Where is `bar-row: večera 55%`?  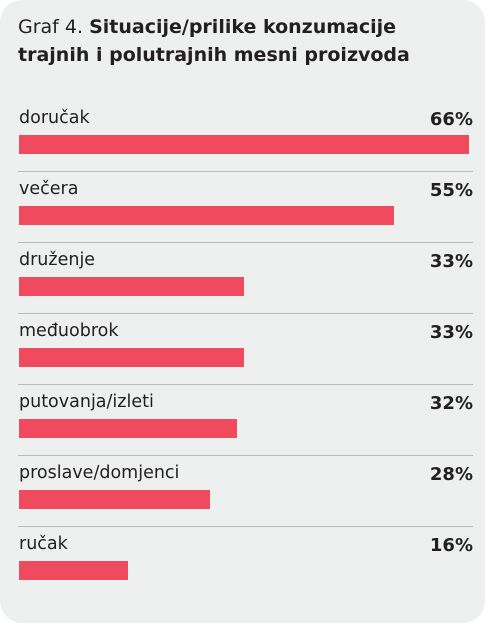
bar-row: večera 55% is located at coordinates (242, 206).